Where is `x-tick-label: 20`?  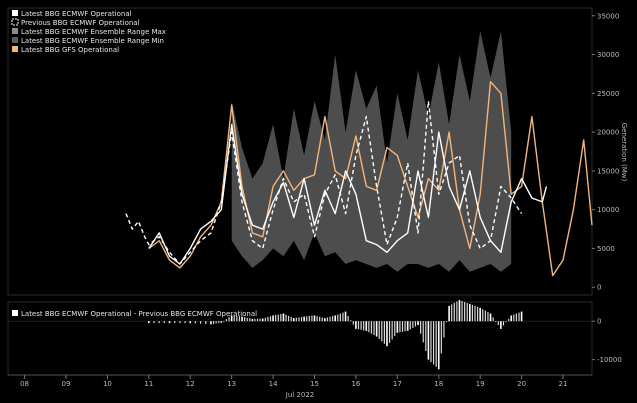 x-tick-label: 20 is located at coordinates (521, 384).